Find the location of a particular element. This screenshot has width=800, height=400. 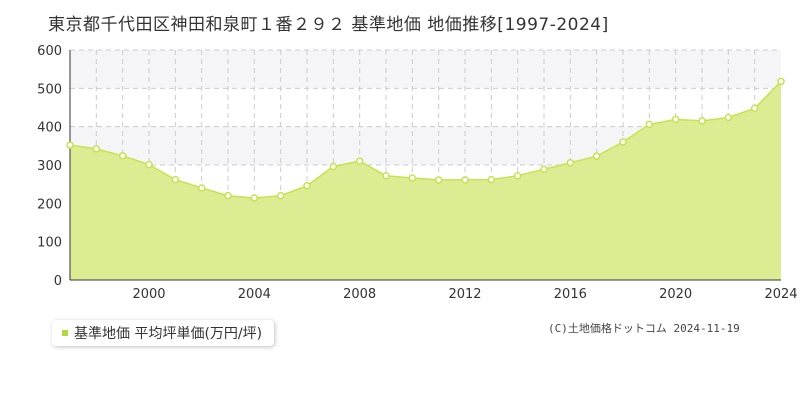

legend-swatch is located at coordinates (65, 333).